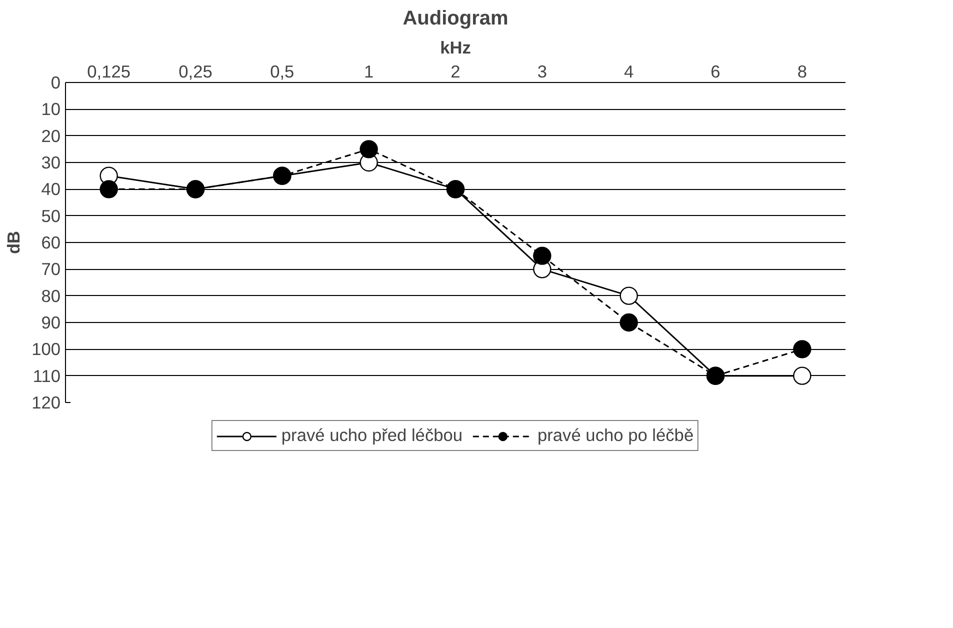  What do you see at coordinates (51, 189) in the screenshot?
I see `y-tick-label: 40` at bounding box center [51, 189].